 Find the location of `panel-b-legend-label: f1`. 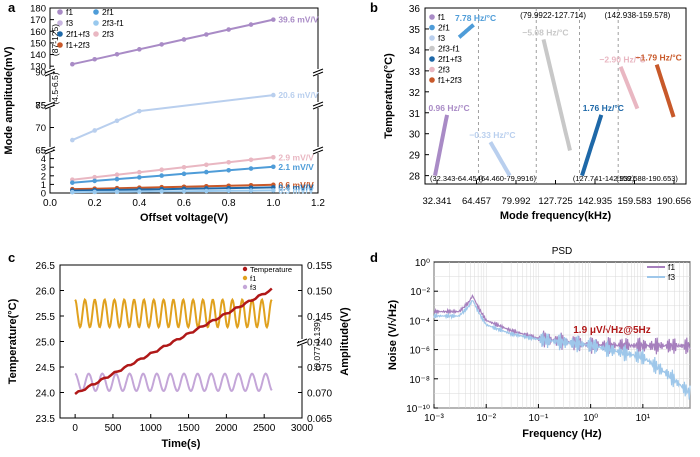

panel-b-legend-label: f1 is located at coordinates (441, 17).